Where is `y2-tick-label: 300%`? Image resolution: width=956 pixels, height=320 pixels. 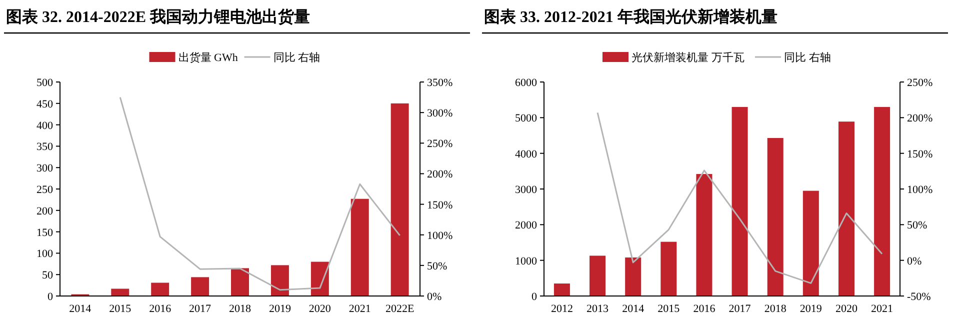
y2-tick-label: 300% is located at coordinates (440, 114).